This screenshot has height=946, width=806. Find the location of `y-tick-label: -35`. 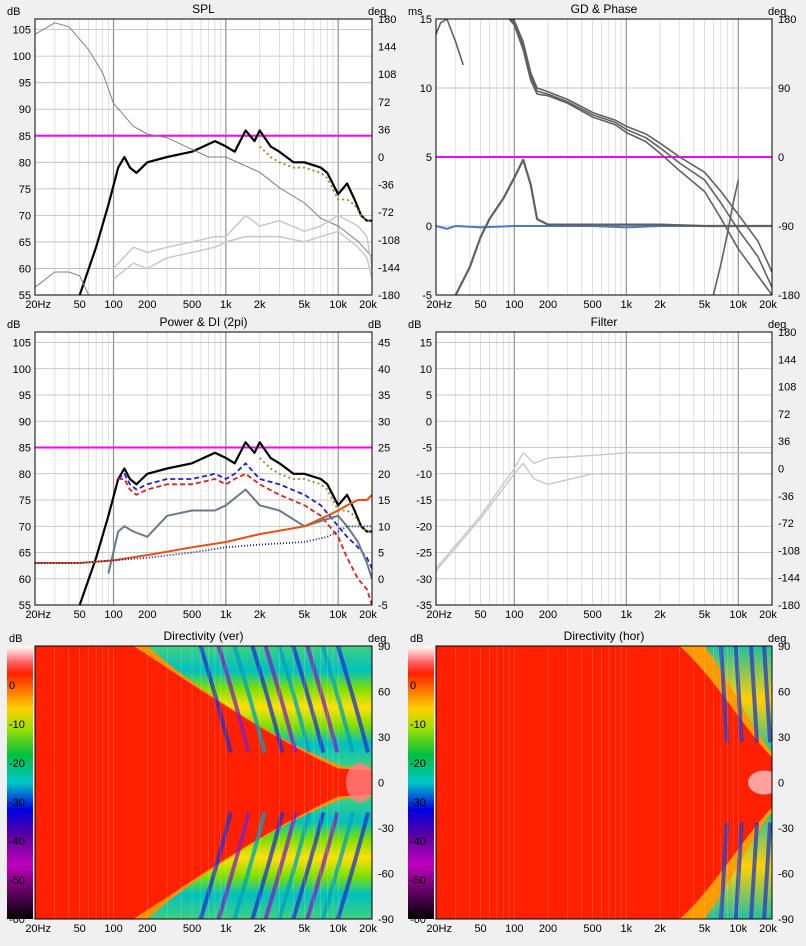

y-tick-label: -35 is located at coordinates (424, 606).